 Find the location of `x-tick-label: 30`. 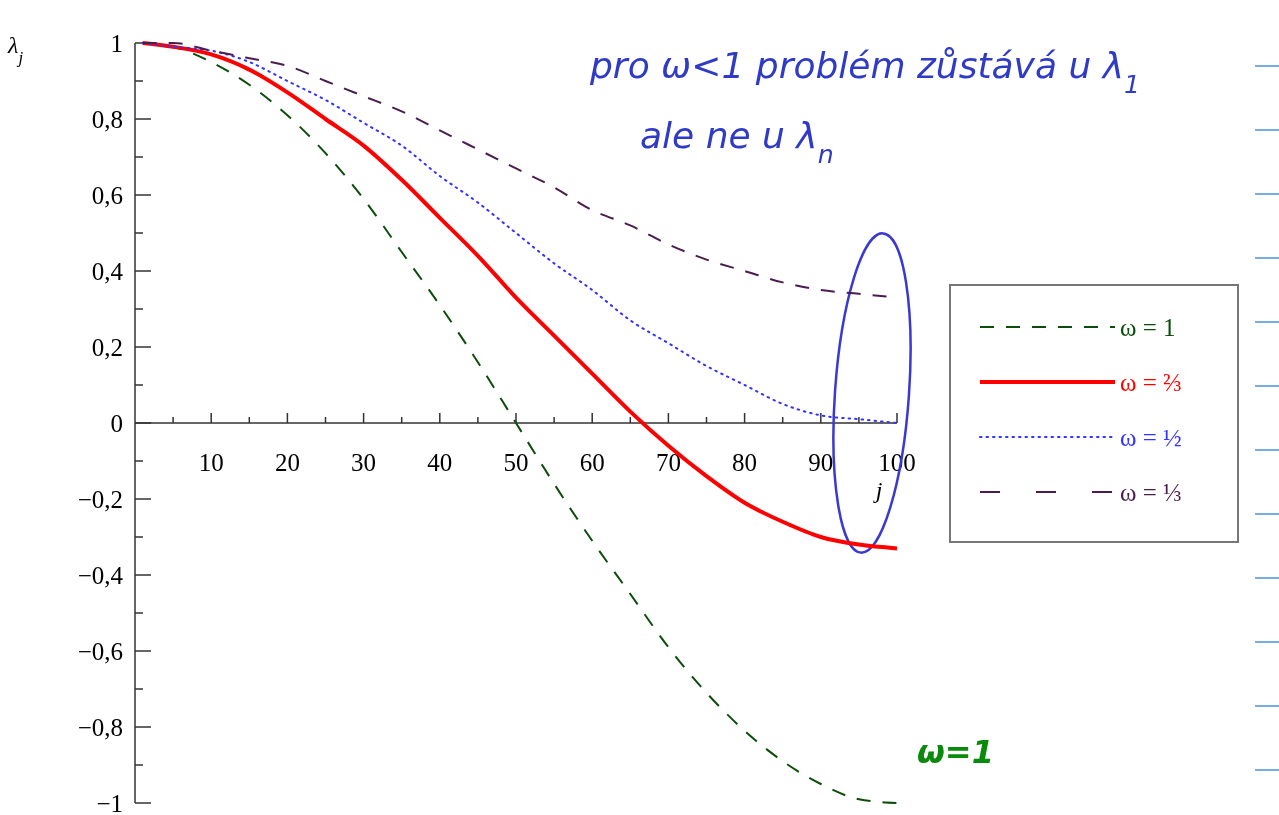

x-tick-label: 30 is located at coordinates (364, 462).